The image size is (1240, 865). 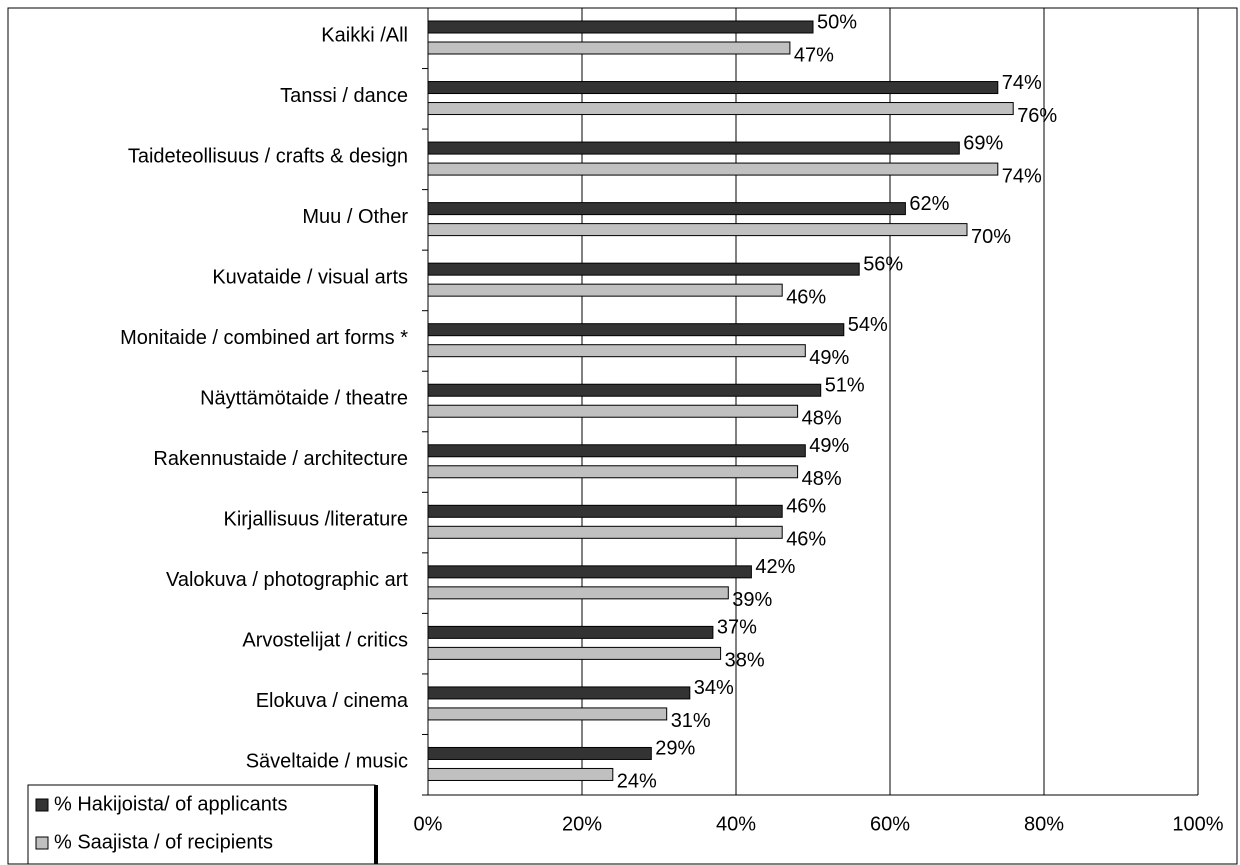 I want to click on y-tick-label: Elokuva / cinema, so click(x=332, y=701).